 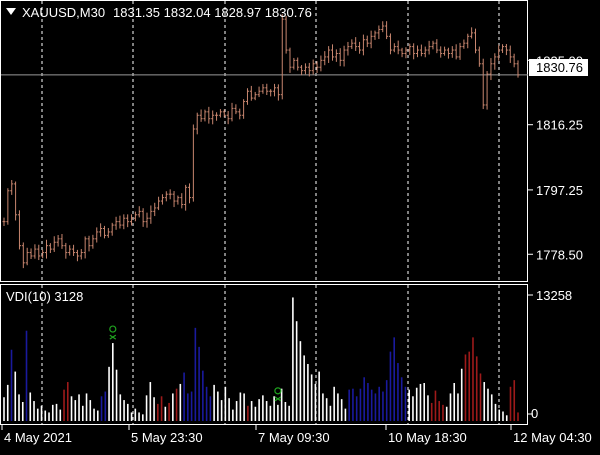 I want to click on time-tick-label-1: 5 May 23:30, so click(x=167, y=437).